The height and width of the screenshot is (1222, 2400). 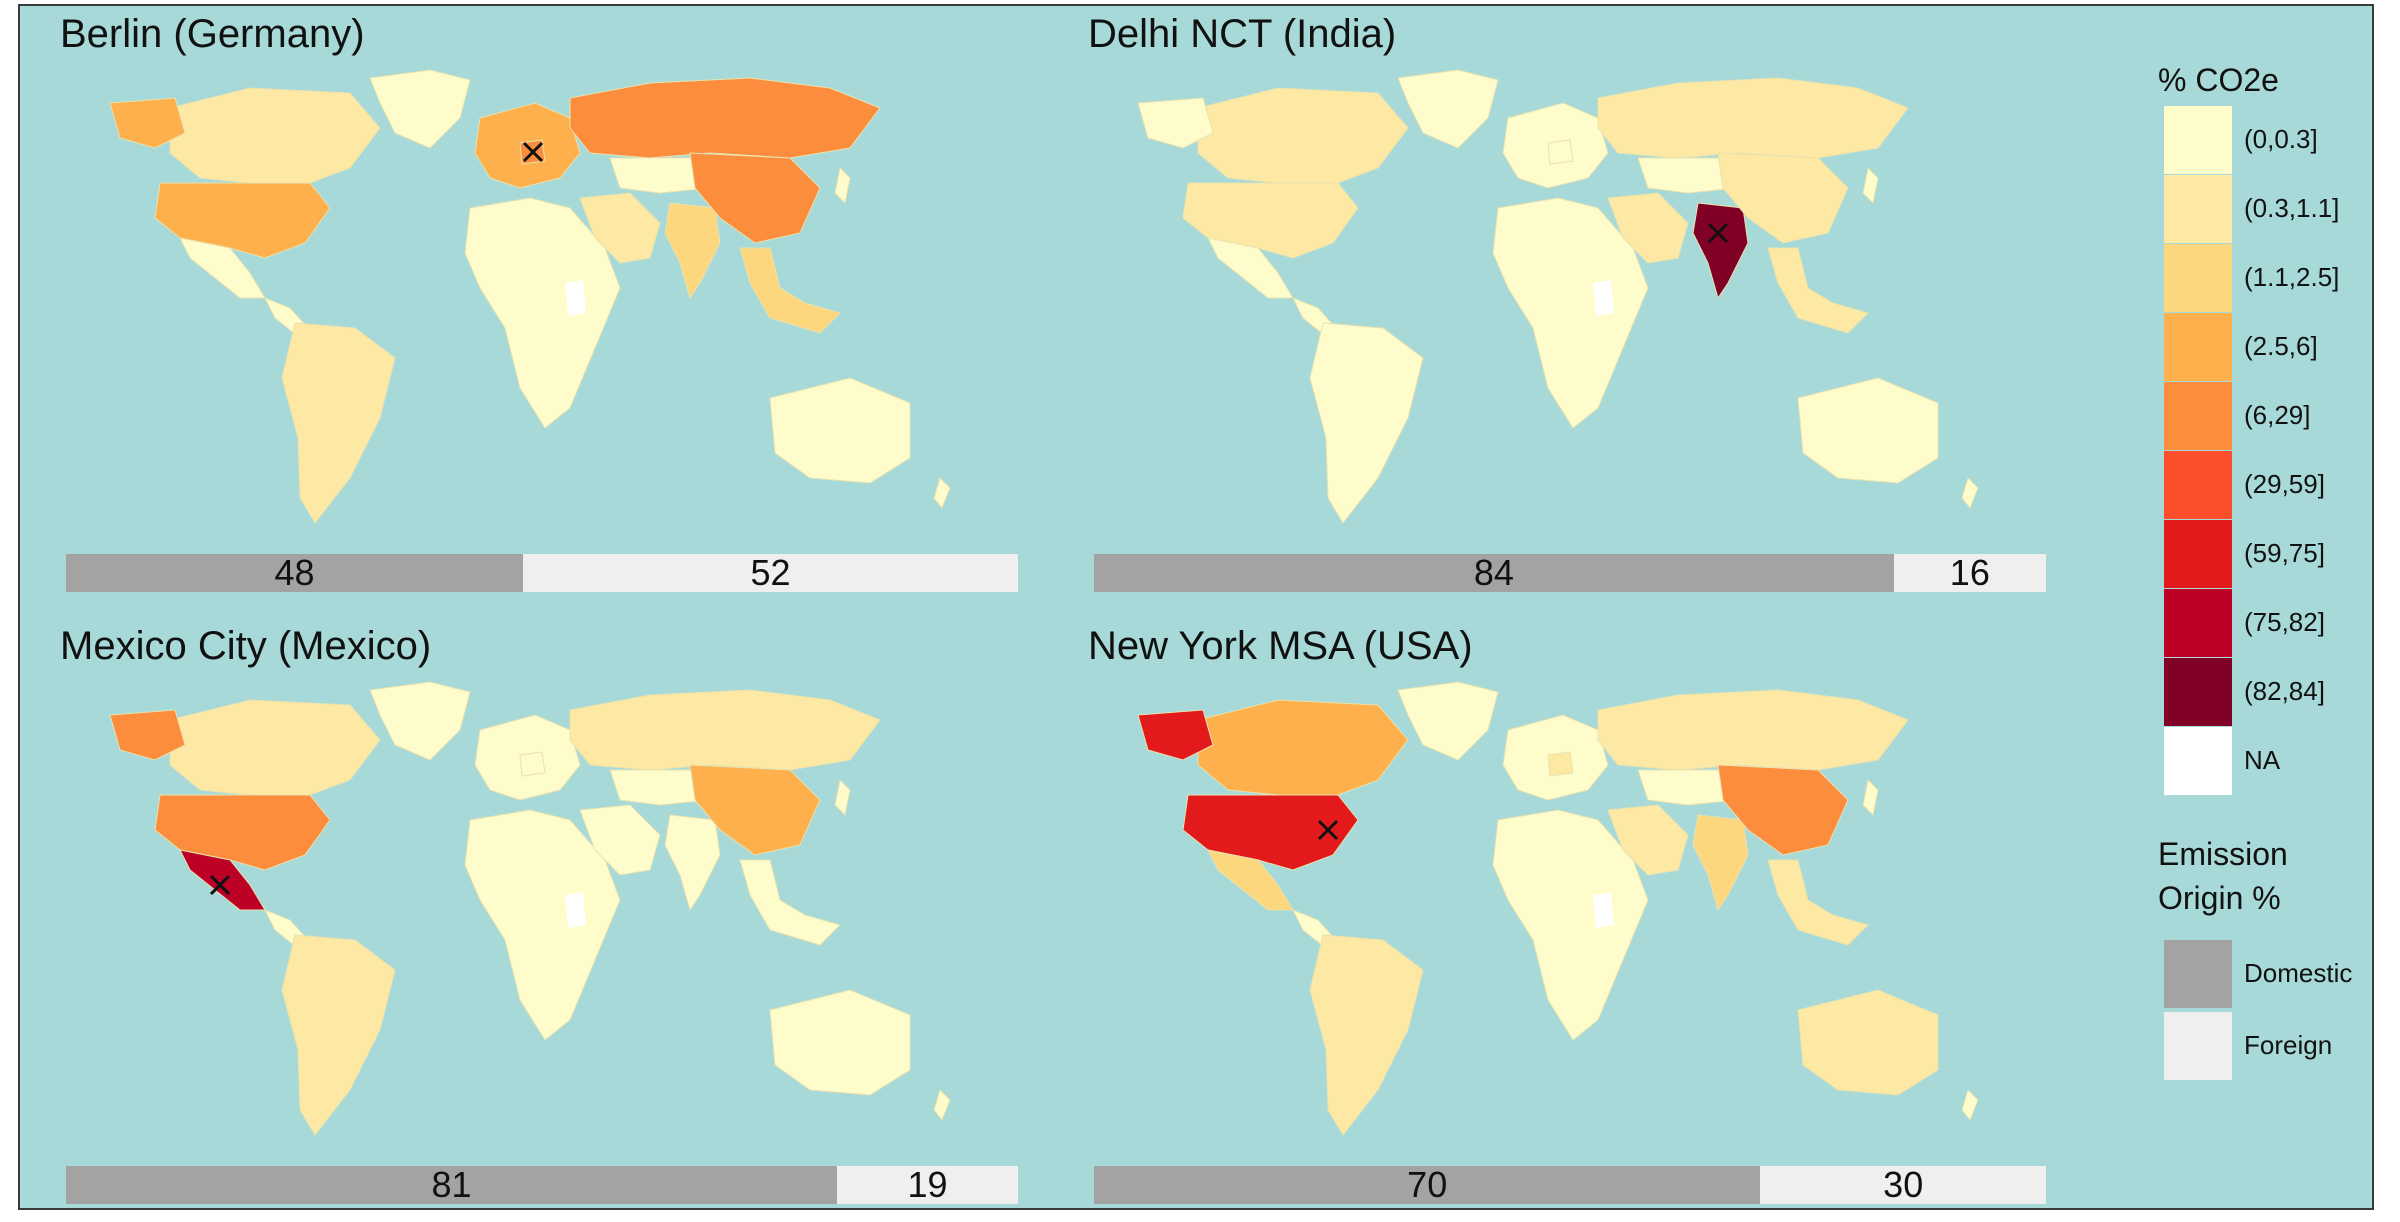 What do you see at coordinates (338, 423) in the screenshot?
I see `region-south-america` at bounding box center [338, 423].